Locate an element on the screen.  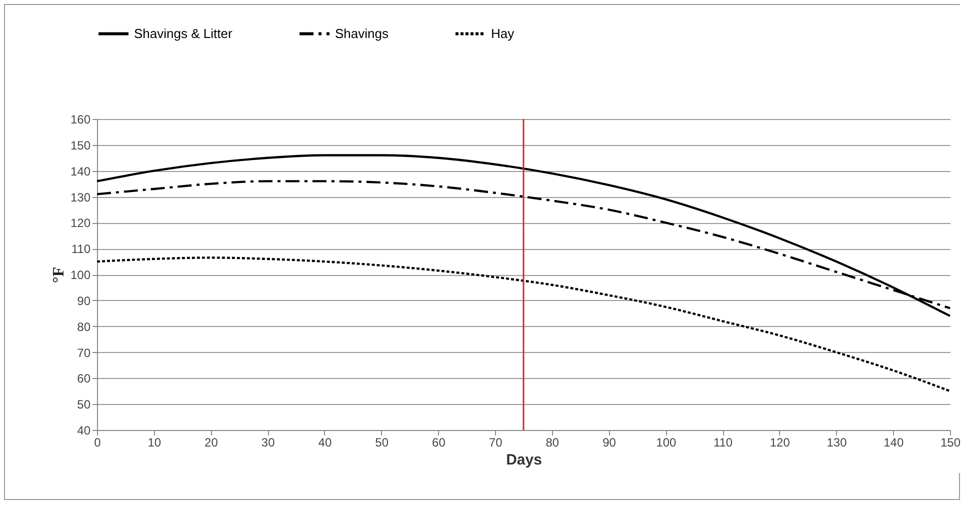
x-tick-label: 10 is located at coordinates (155, 443).